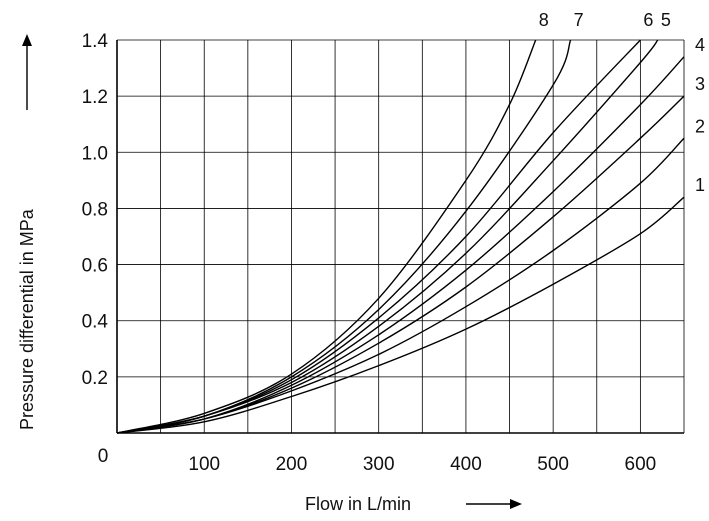 The height and width of the screenshot is (521, 709). I want to click on y-tick-label: 0.6, so click(95, 266).